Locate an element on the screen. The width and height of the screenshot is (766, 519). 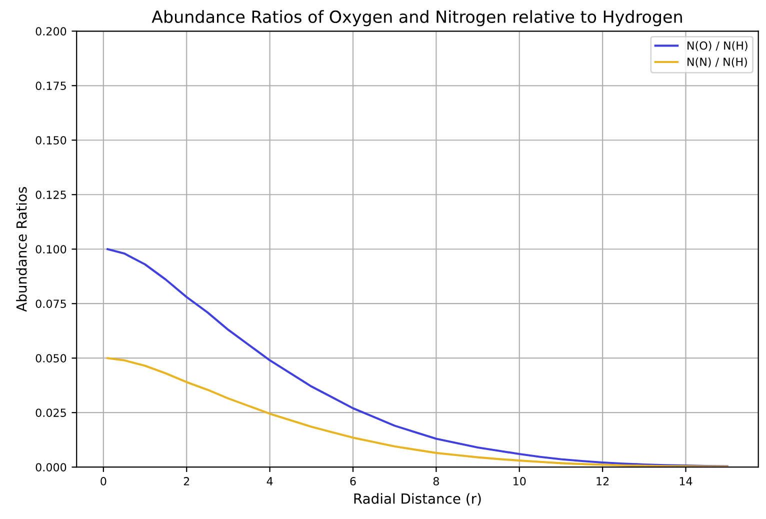
x-tick-label: 0 is located at coordinates (103, 481).